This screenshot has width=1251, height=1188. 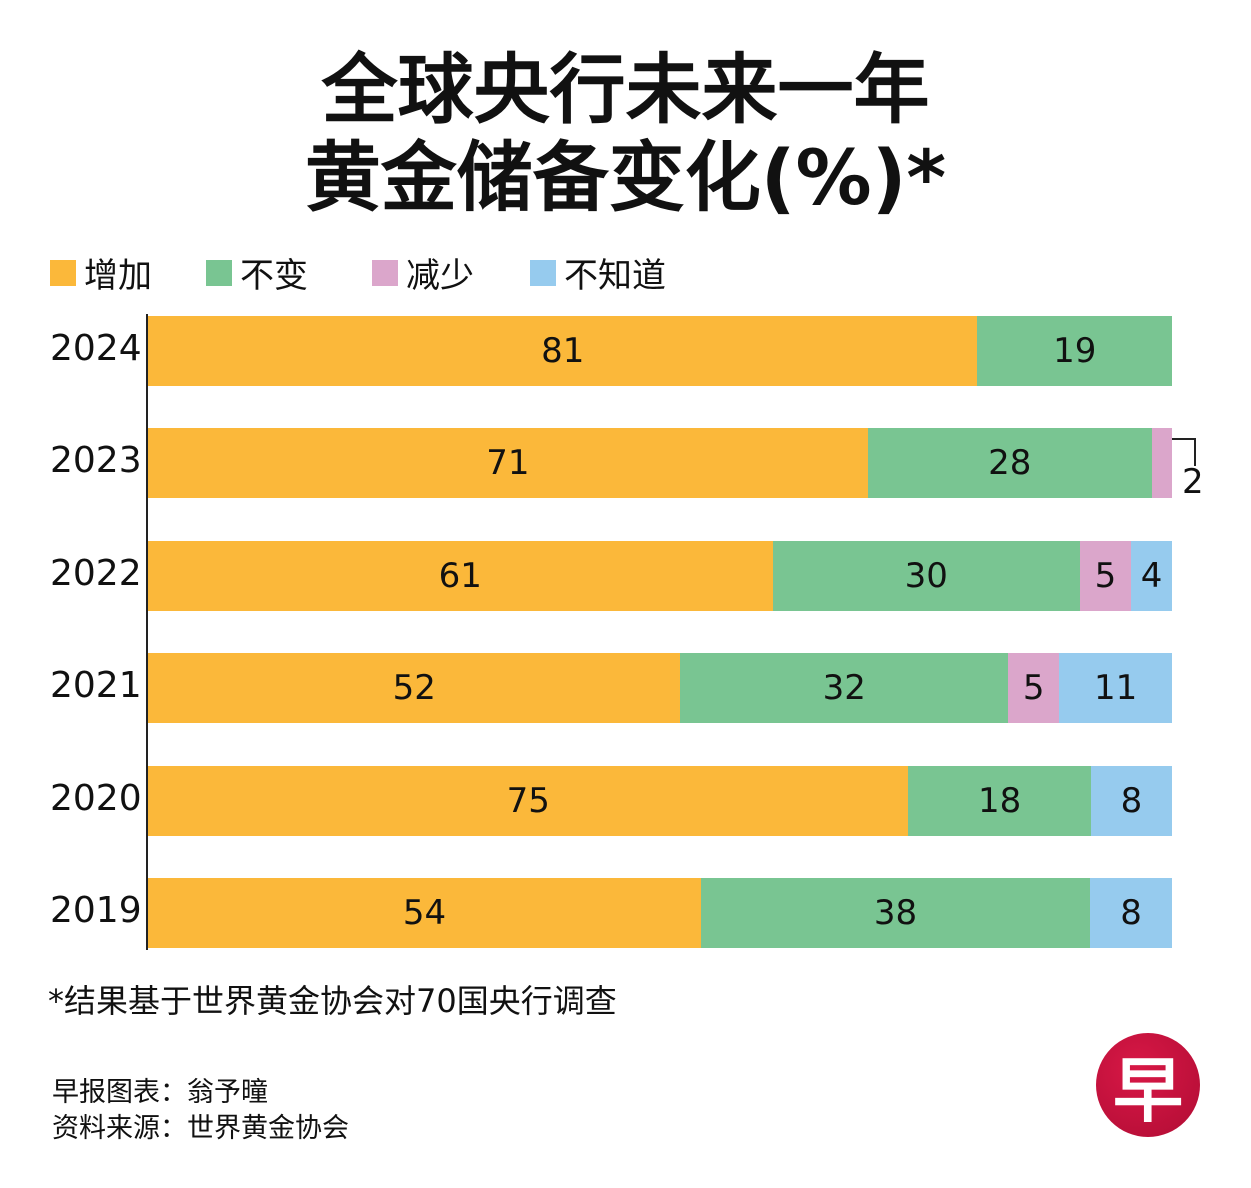 I want to click on bar-segment: 52, so click(x=414, y=688).